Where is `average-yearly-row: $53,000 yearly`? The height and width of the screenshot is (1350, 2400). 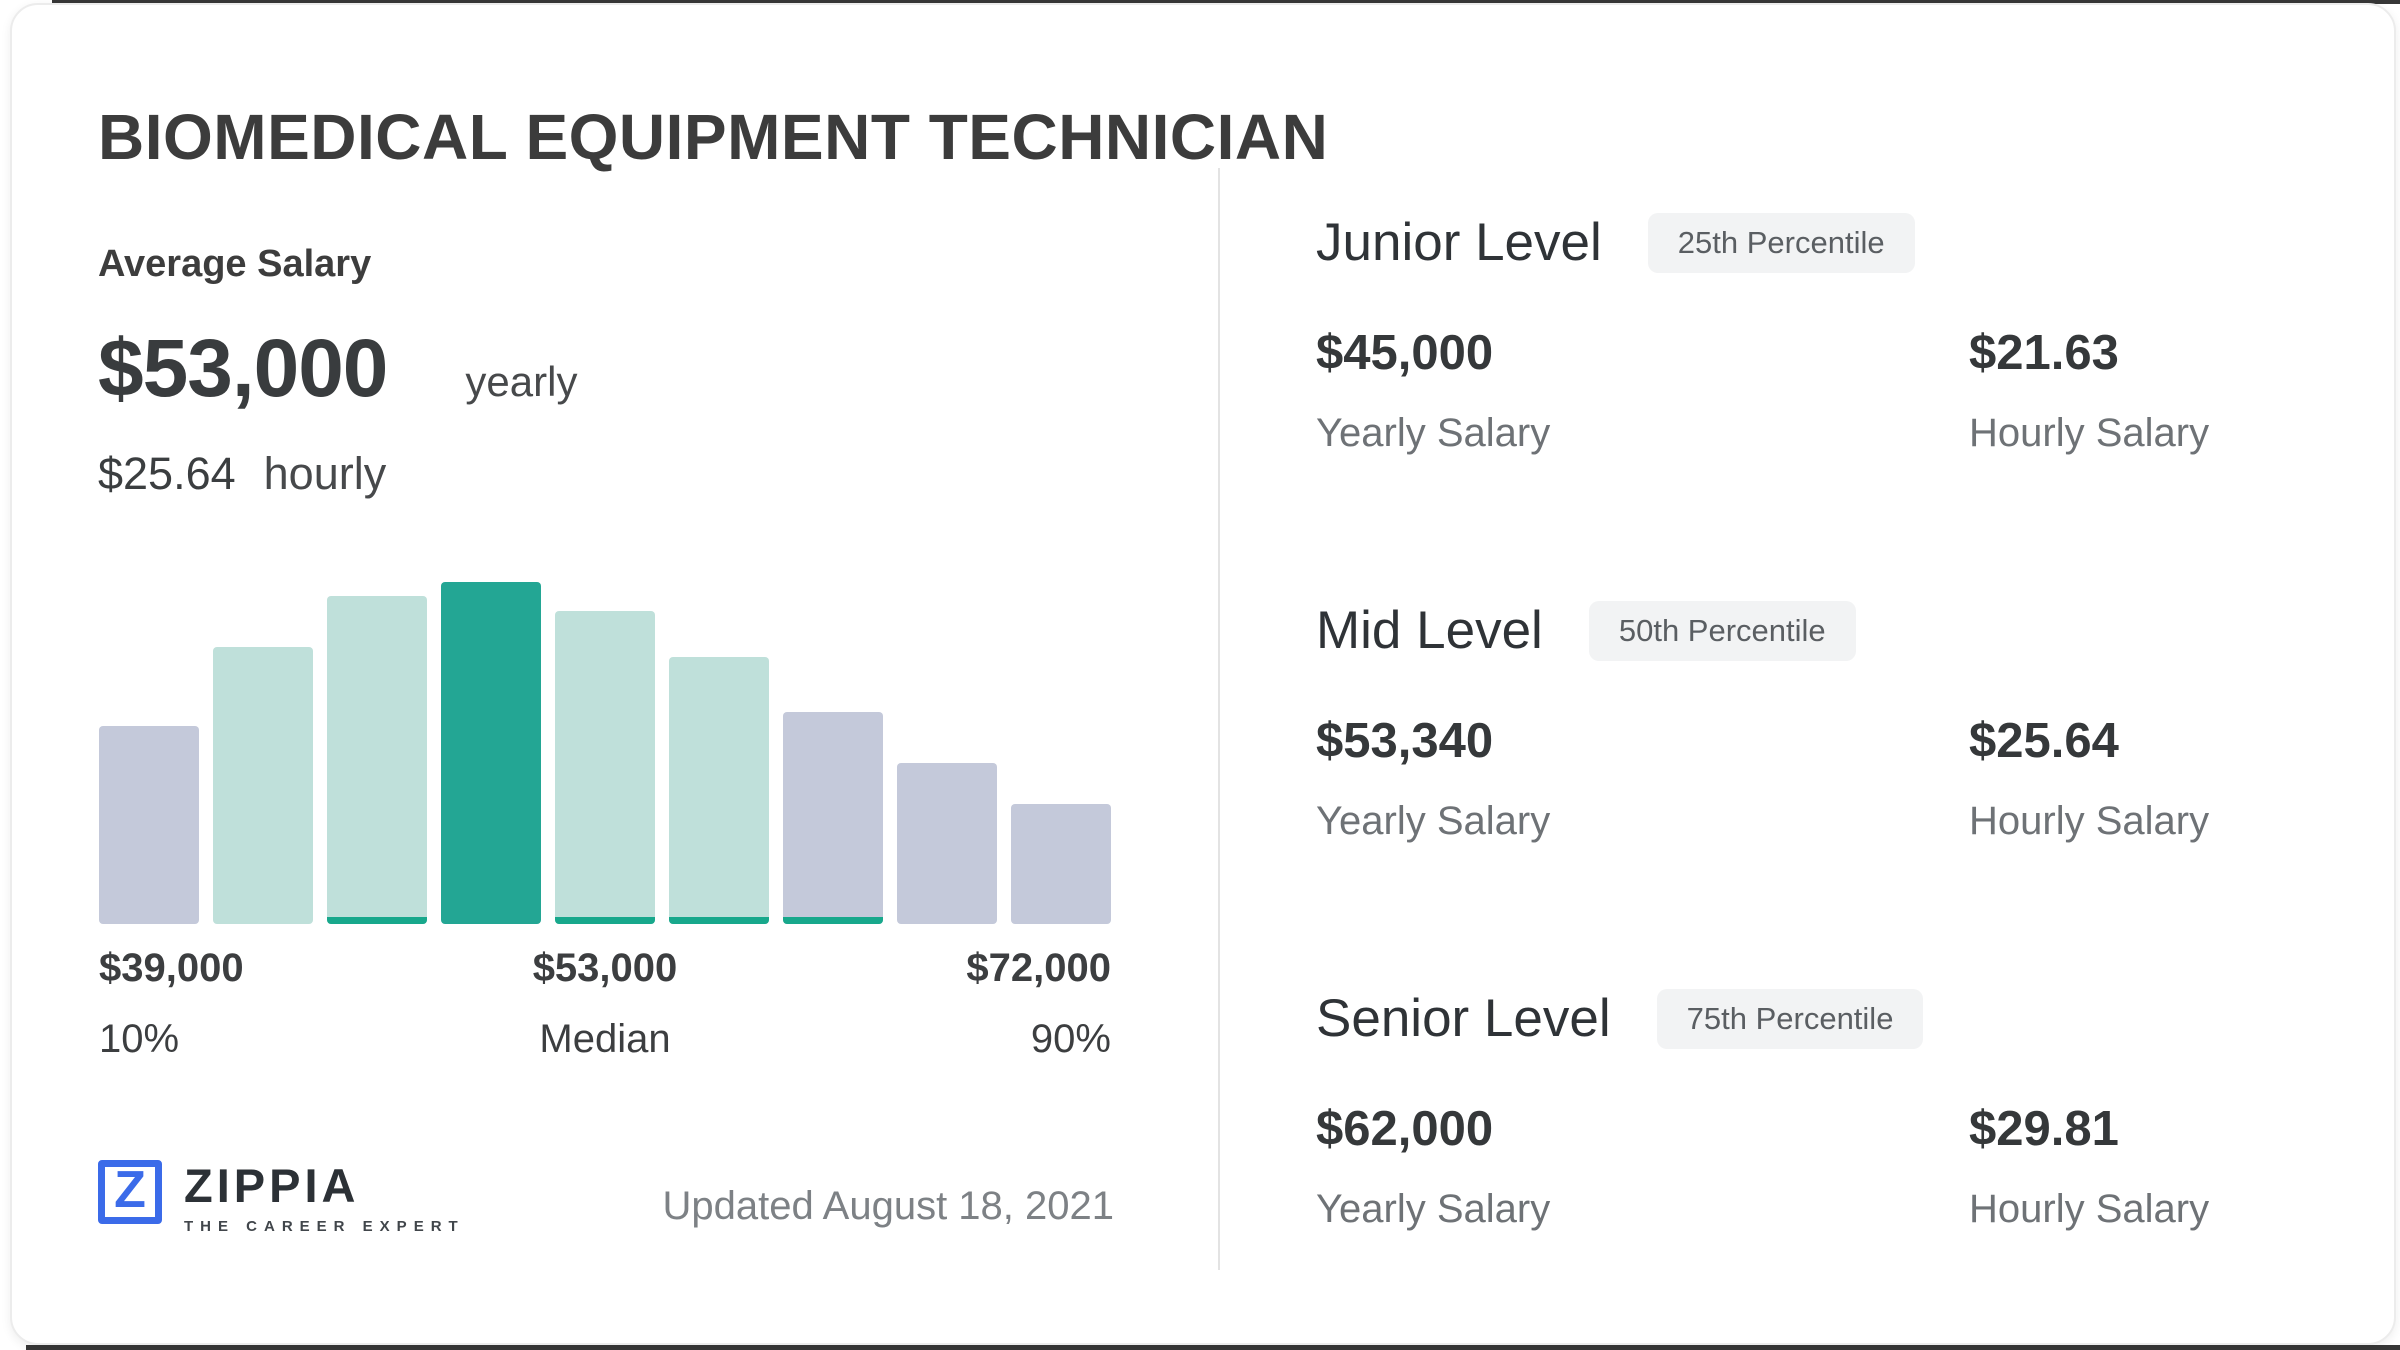 average-yearly-row: $53,000 yearly is located at coordinates (337, 369).